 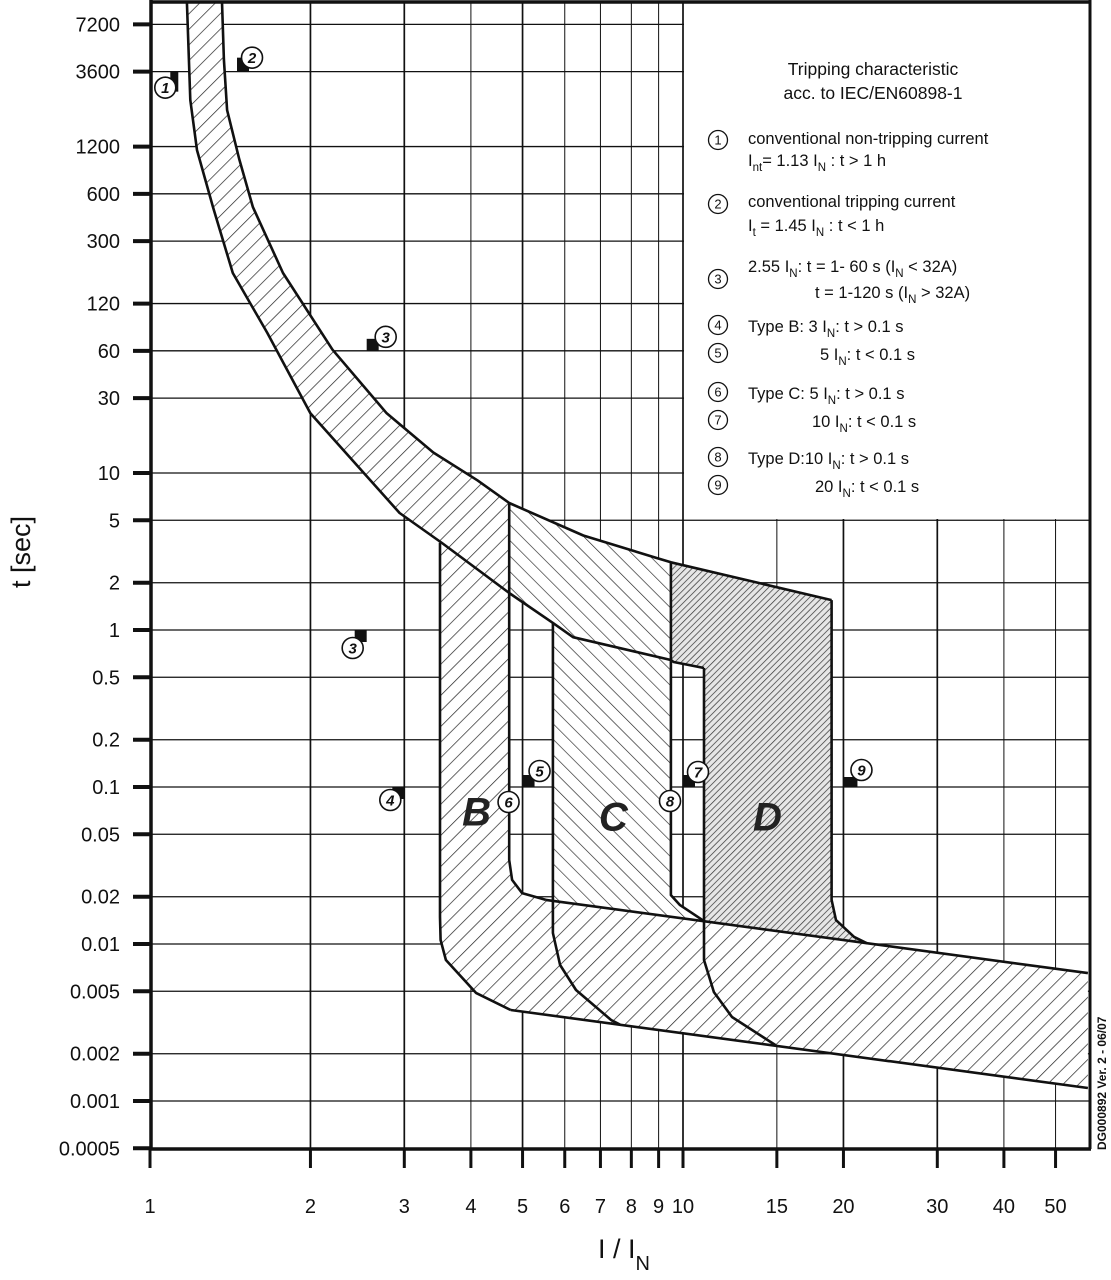 What do you see at coordinates (106, 788) in the screenshot?
I see `y-tick-label: 0.1` at bounding box center [106, 788].